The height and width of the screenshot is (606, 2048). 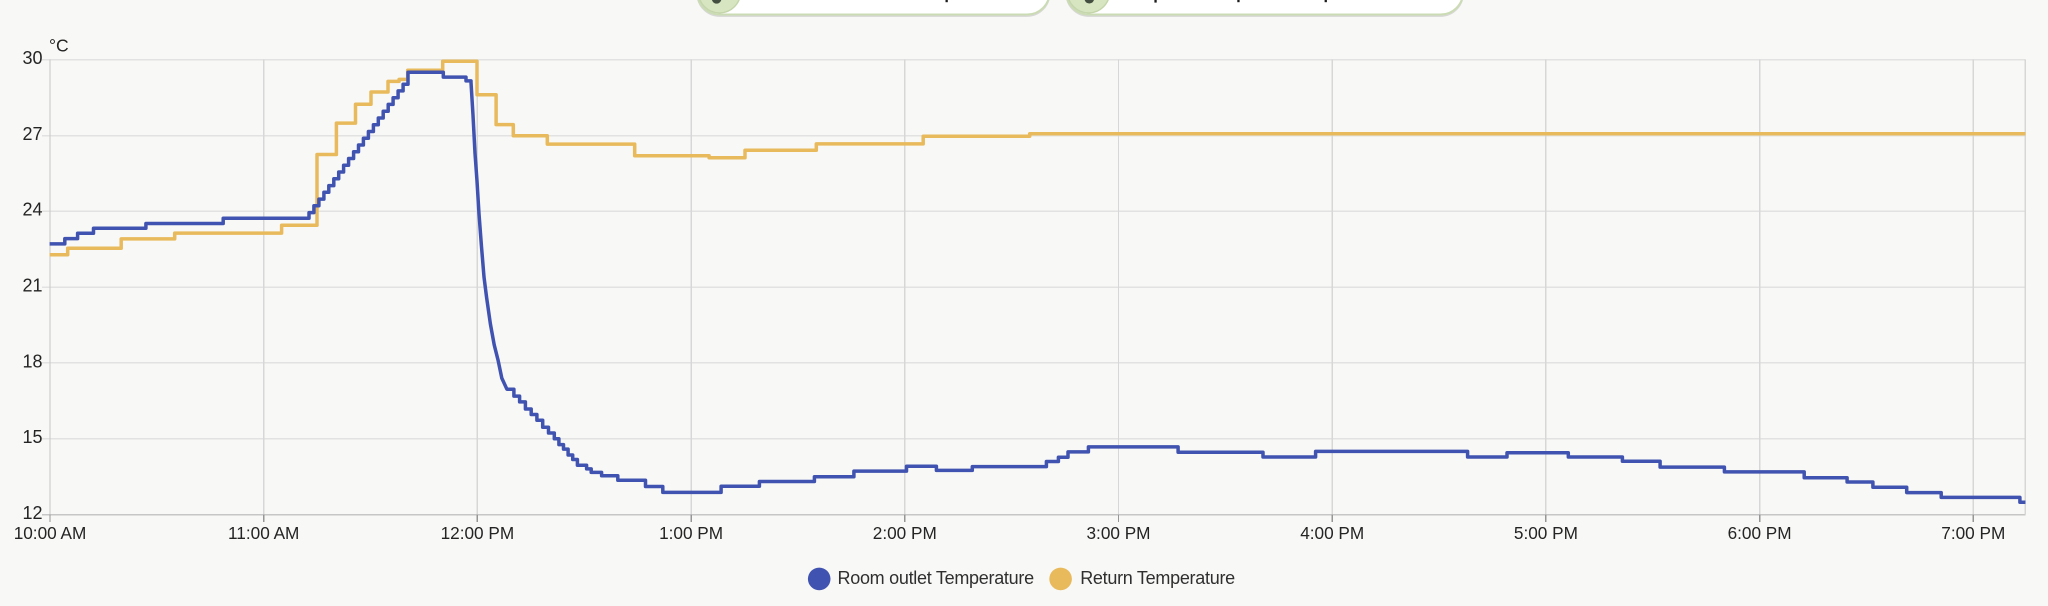 I want to click on svg-text: 10:00 AM, so click(x=50, y=533).